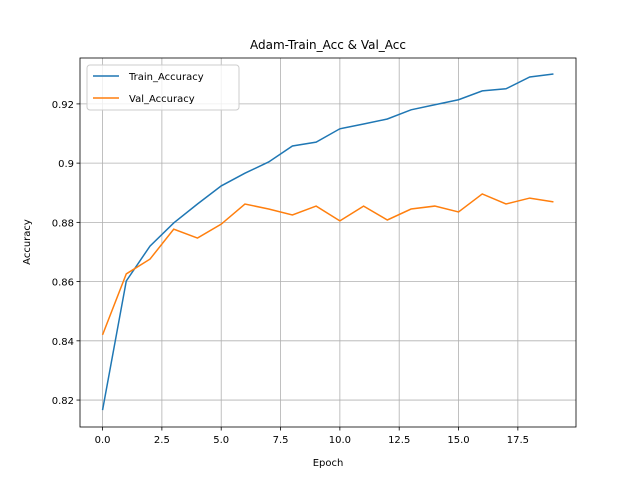 This screenshot has height=480, width=640. What do you see at coordinates (63, 283) in the screenshot?
I see `y-tick-label: 0.86` at bounding box center [63, 283].